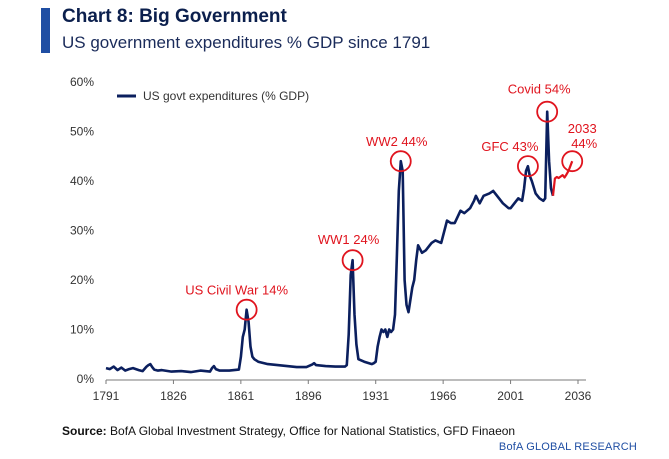  What do you see at coordinates (241, 396) in the screenshot?
I see `x-tick-label: 1861` at bounding box center [241, 396].